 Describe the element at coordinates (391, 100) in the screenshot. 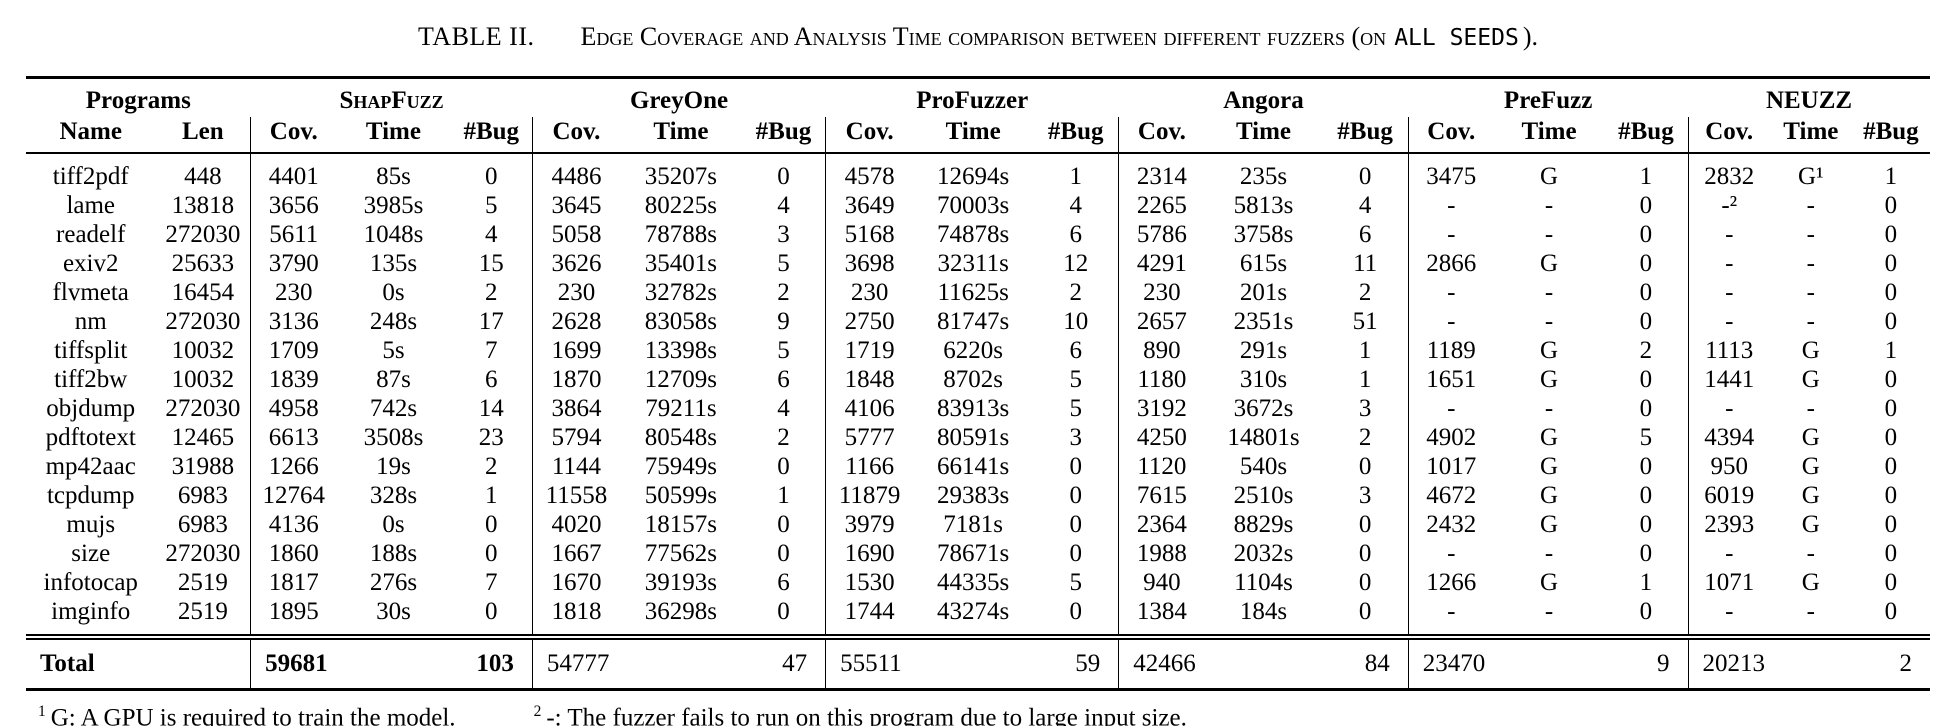

I see `group-header-shapfuzz: ShapFuzz` at that location.